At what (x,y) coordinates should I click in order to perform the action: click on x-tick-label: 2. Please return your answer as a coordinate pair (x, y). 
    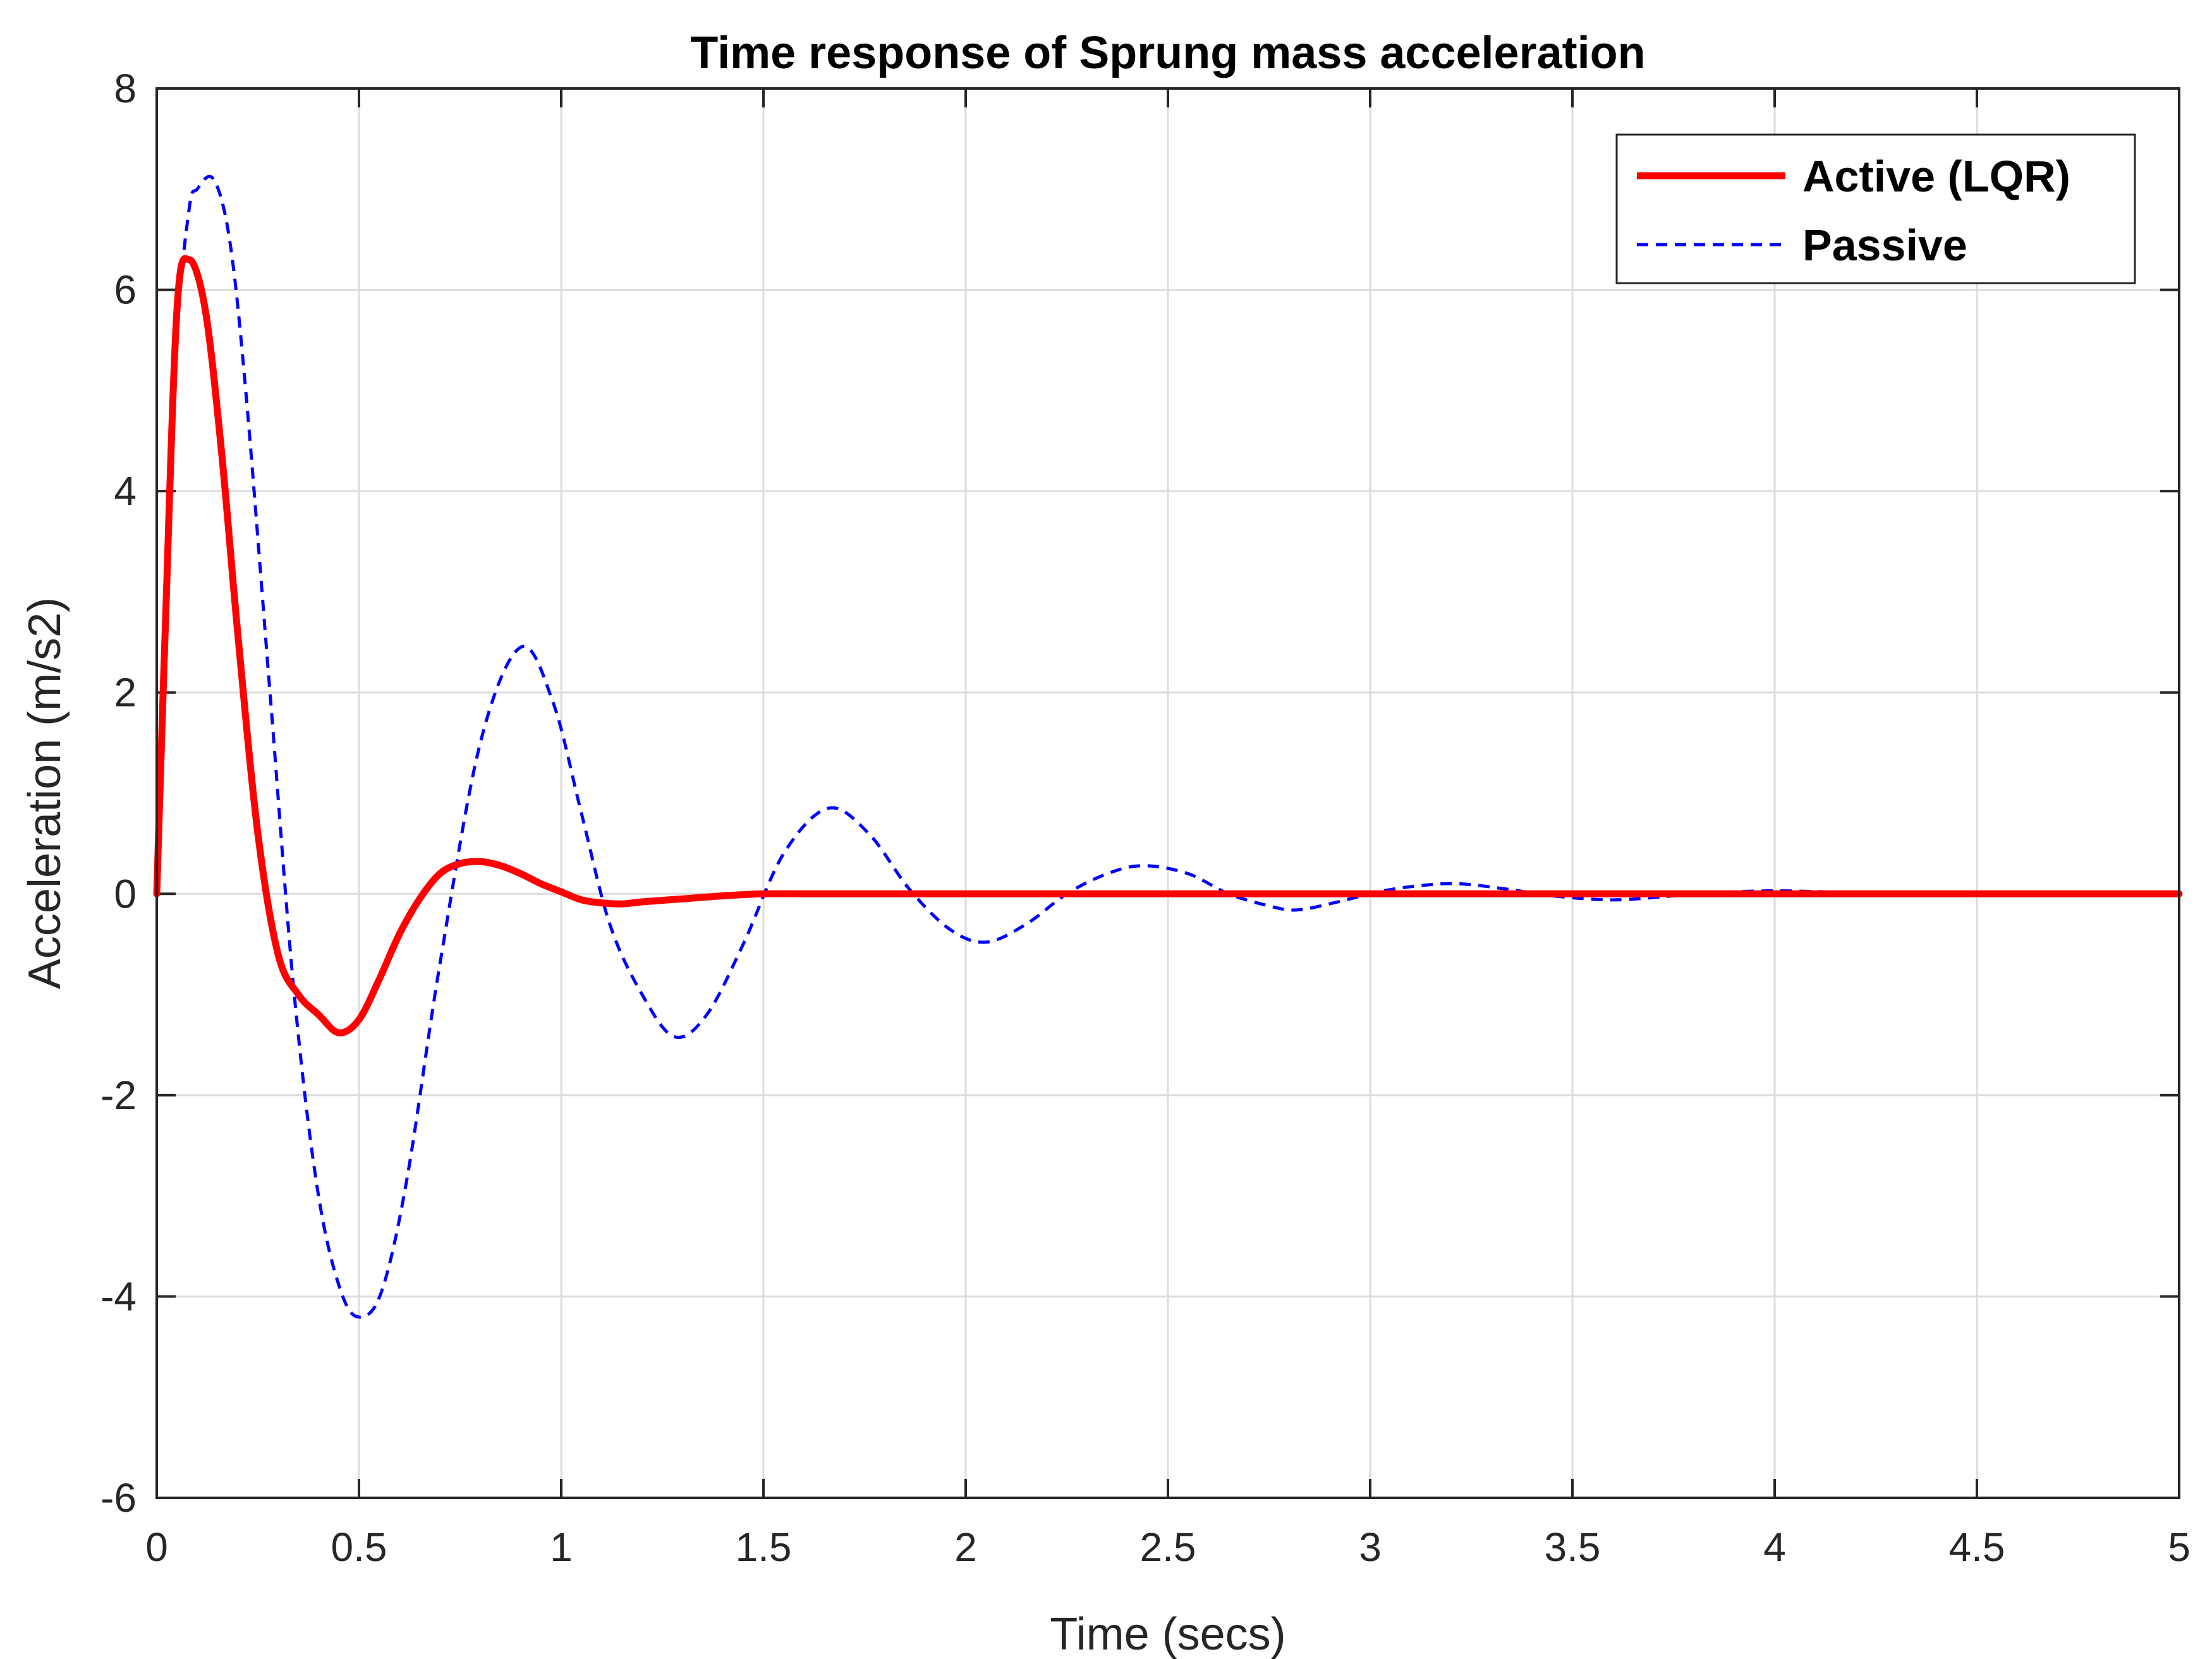
    Looking at the image, I should click on (965, 1547).